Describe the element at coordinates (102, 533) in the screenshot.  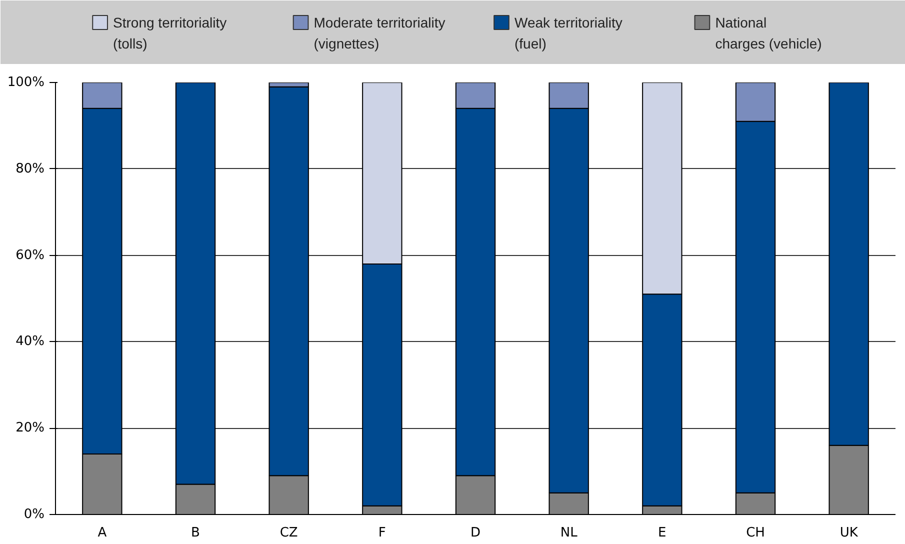
I see `x-tick-label: A` at that location.